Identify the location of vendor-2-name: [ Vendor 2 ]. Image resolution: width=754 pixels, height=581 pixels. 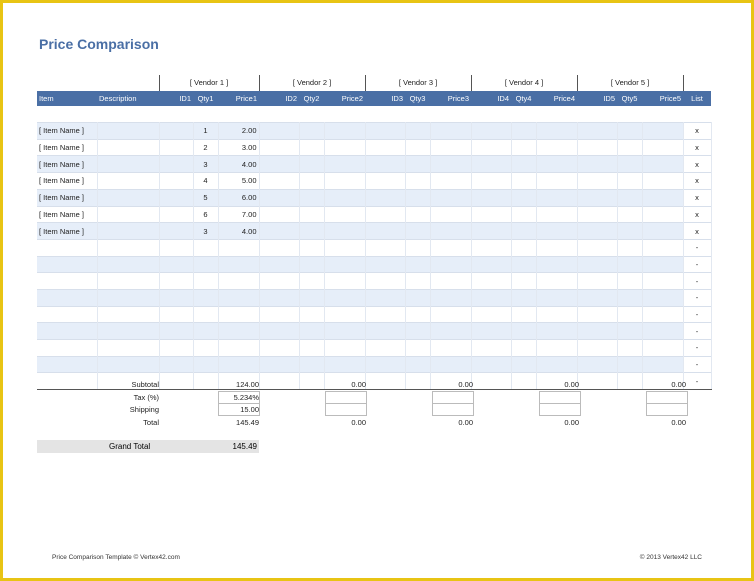
(311, 83).